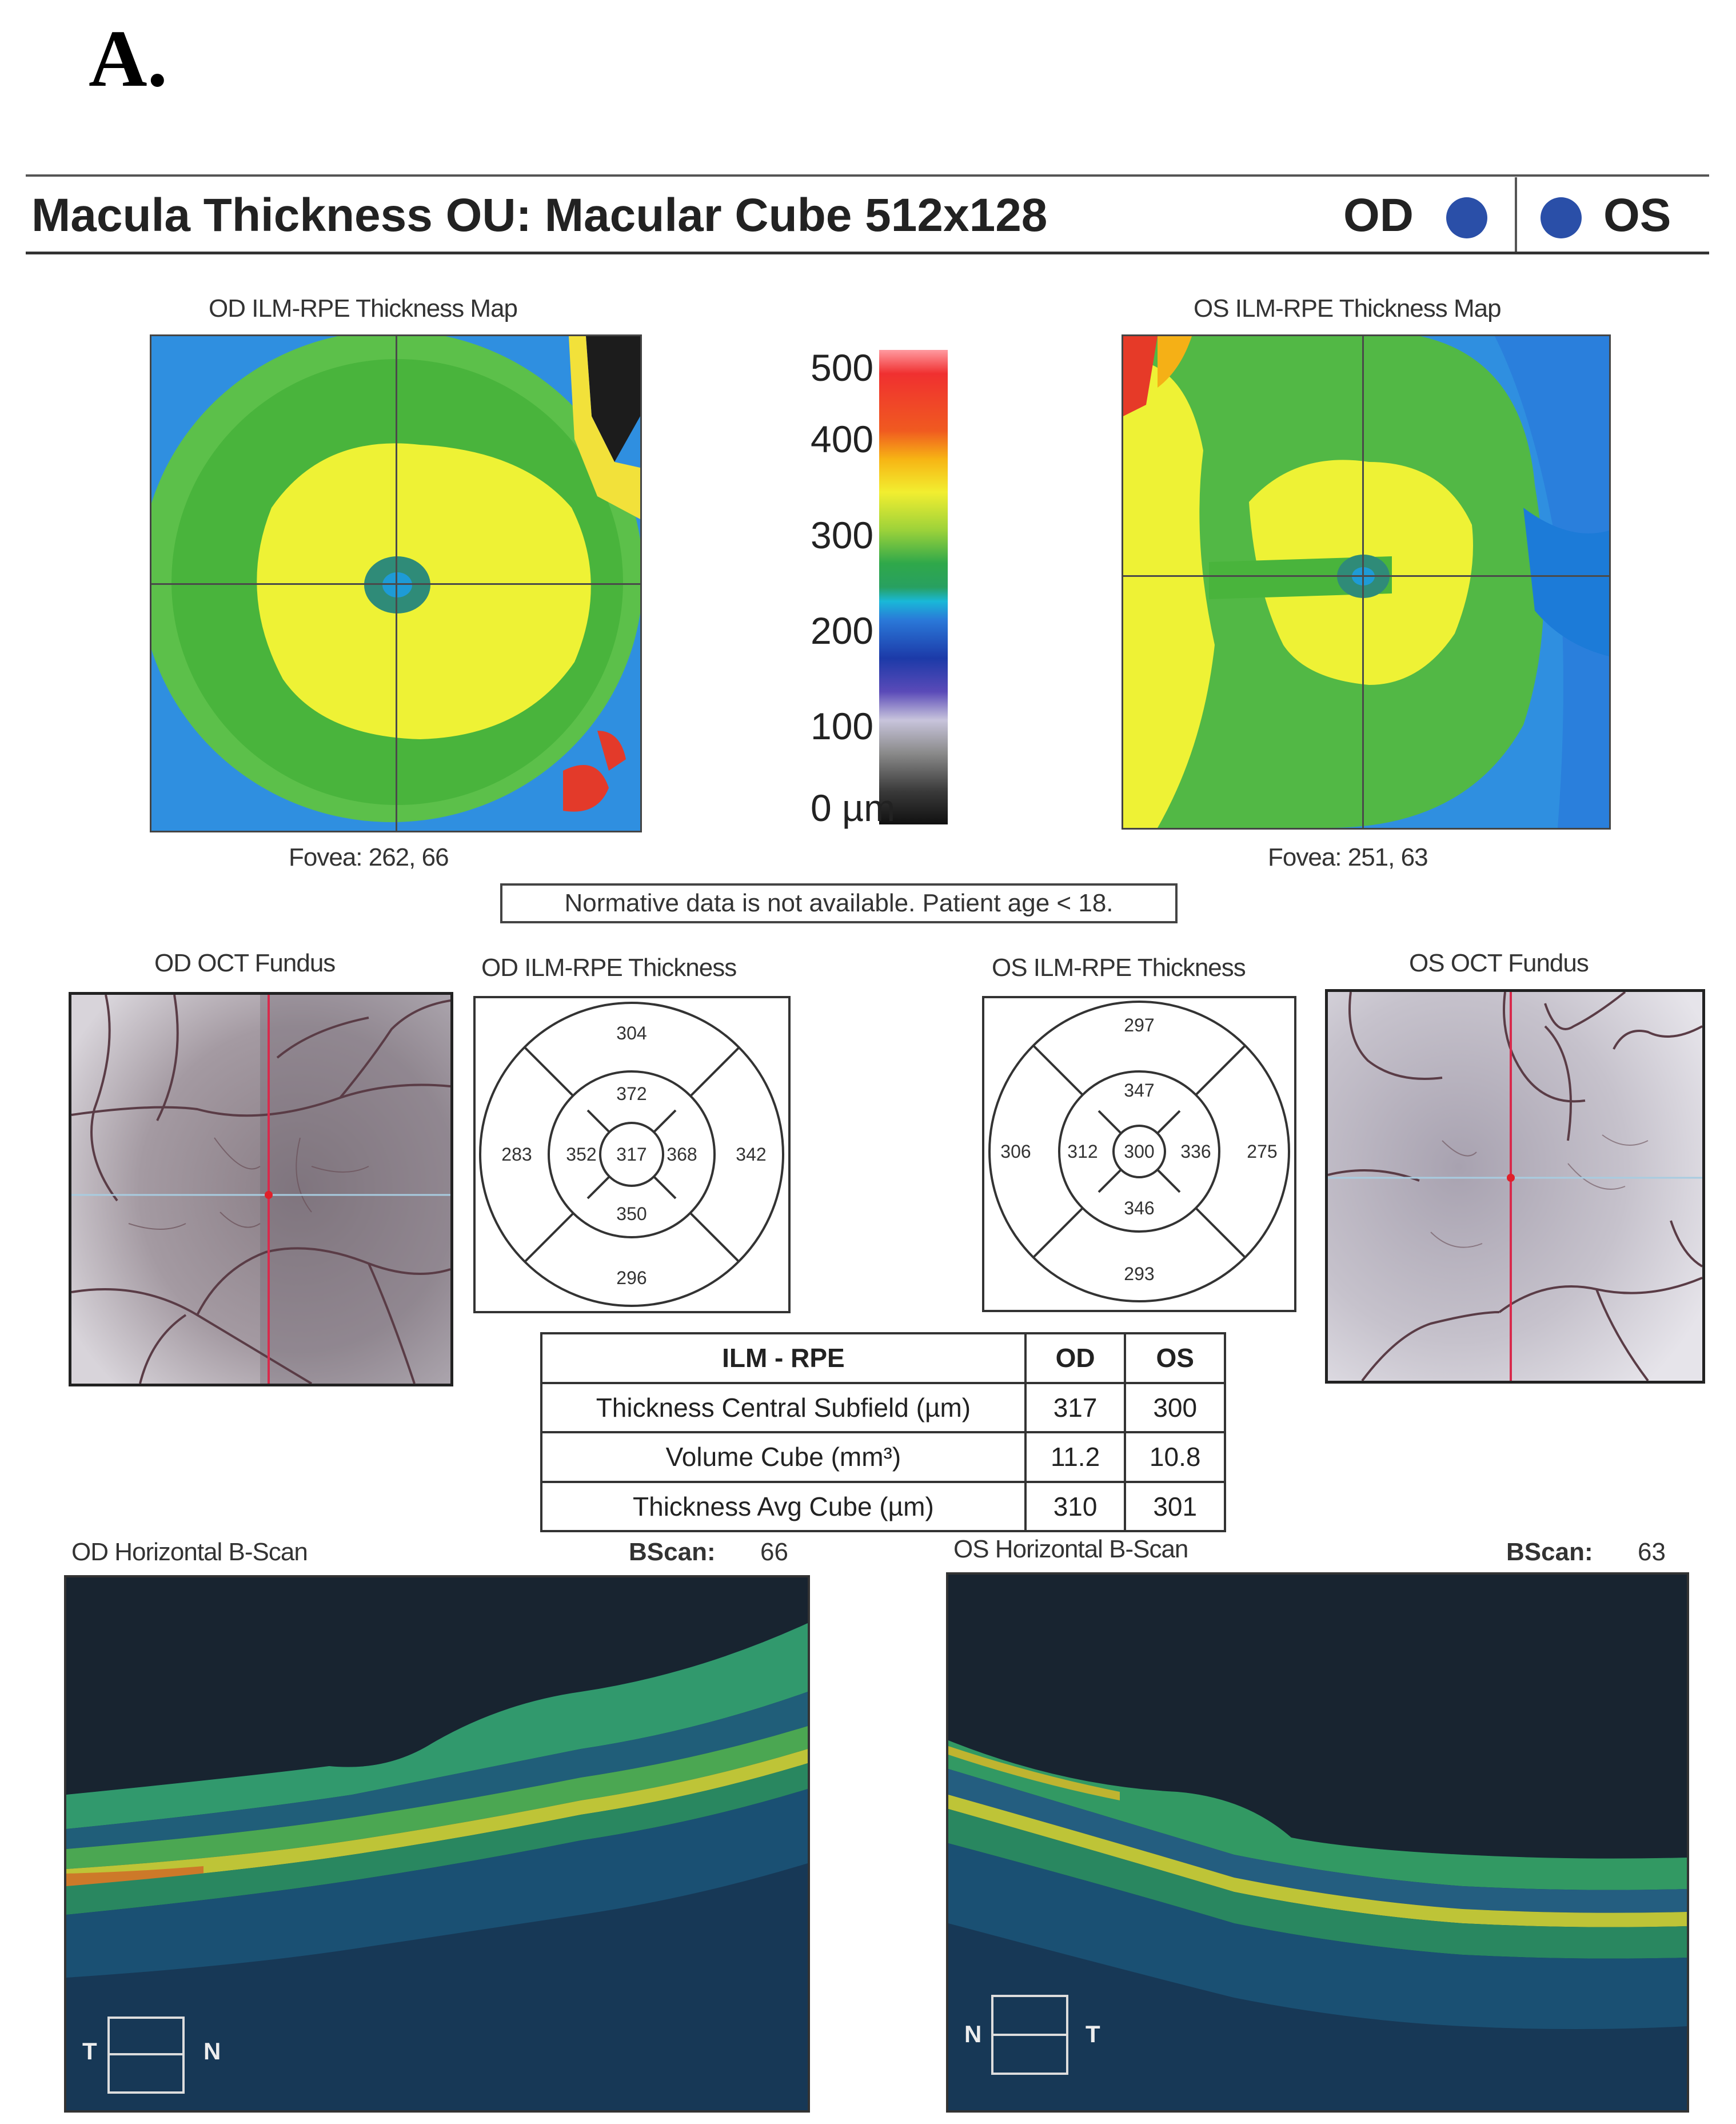 The width and height of the screenshot is (1736, 2124). What do you see at coordinates (853, 808) in the screenshot?
I see `scale-label-0: 0 µm` at bounding box center [853, 808].